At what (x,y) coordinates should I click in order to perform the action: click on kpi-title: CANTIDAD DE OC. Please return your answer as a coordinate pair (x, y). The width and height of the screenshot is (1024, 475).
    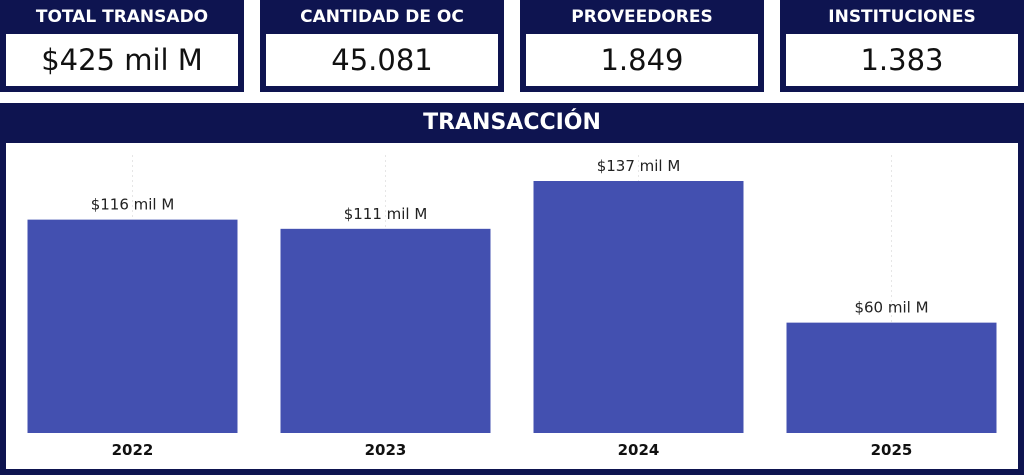
    Looking at the image, I should click on (382, 17).